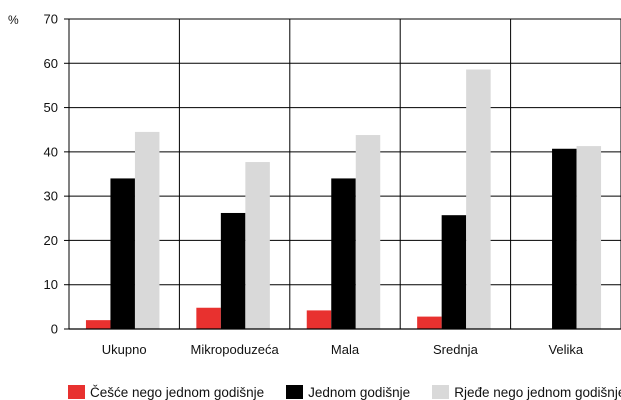 The width and height of the screenshot is (621, 400). What do you see at coordinates (51, 19) in the screenshot?
I see `y-tick-label: 70` at bounding box center [51, 19].